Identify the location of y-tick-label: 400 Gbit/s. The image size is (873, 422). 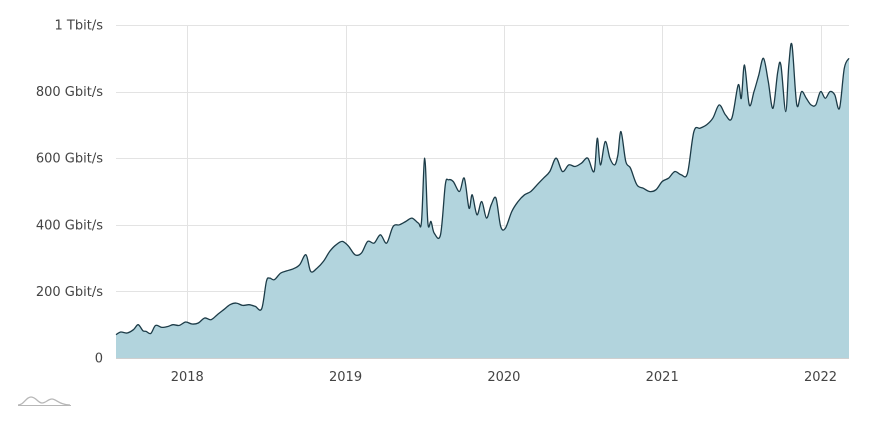
(69, 225).